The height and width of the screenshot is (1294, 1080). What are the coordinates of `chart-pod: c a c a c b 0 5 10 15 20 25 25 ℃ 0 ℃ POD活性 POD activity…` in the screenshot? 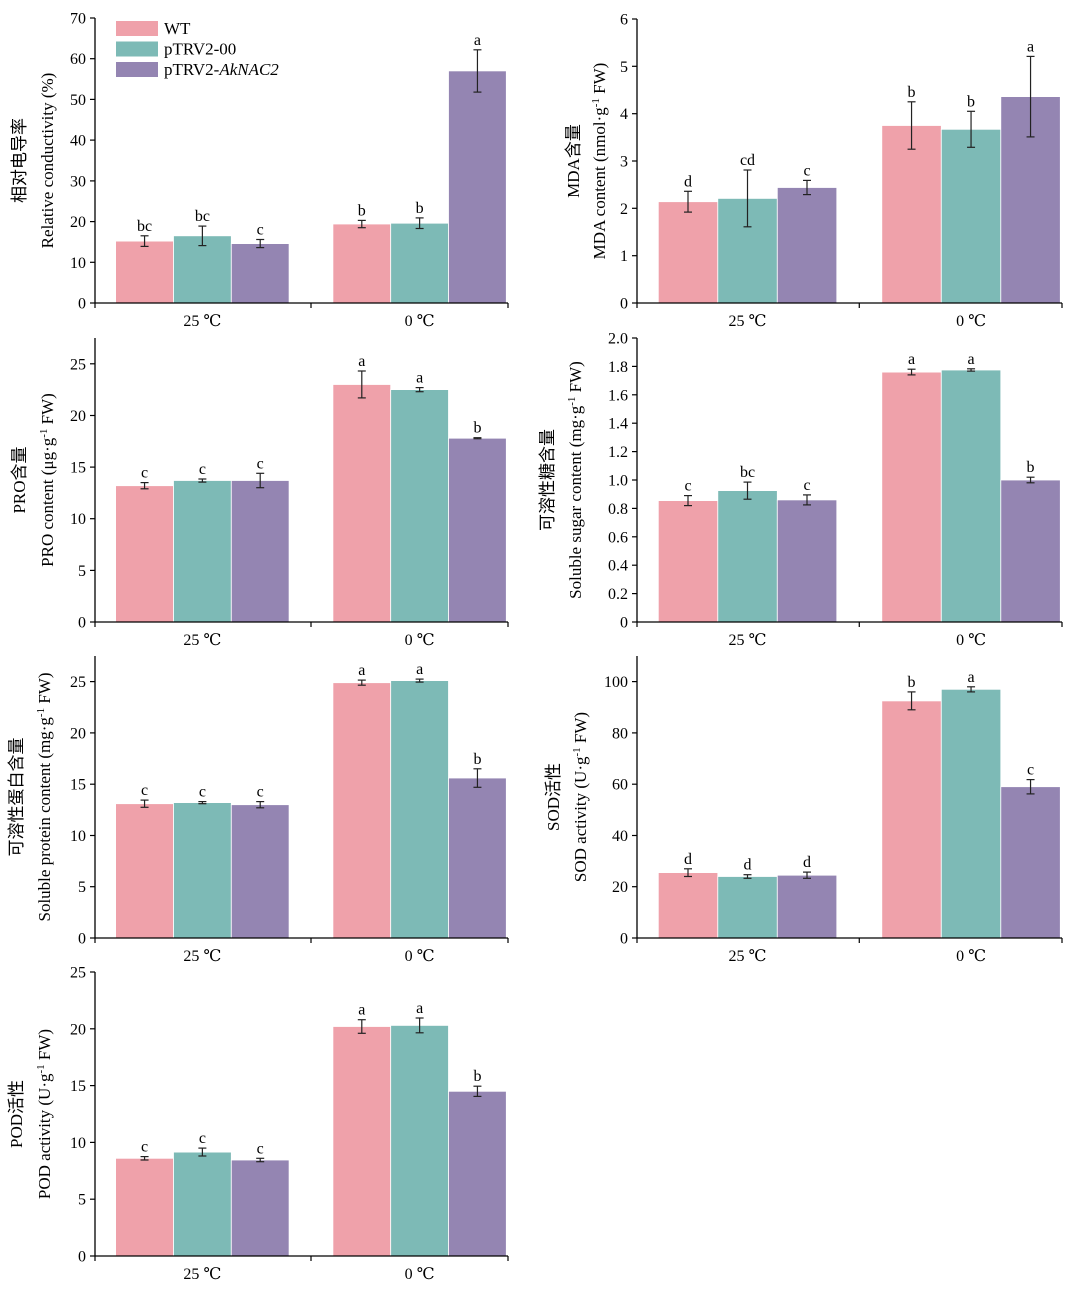 It's located at (258, 1124).